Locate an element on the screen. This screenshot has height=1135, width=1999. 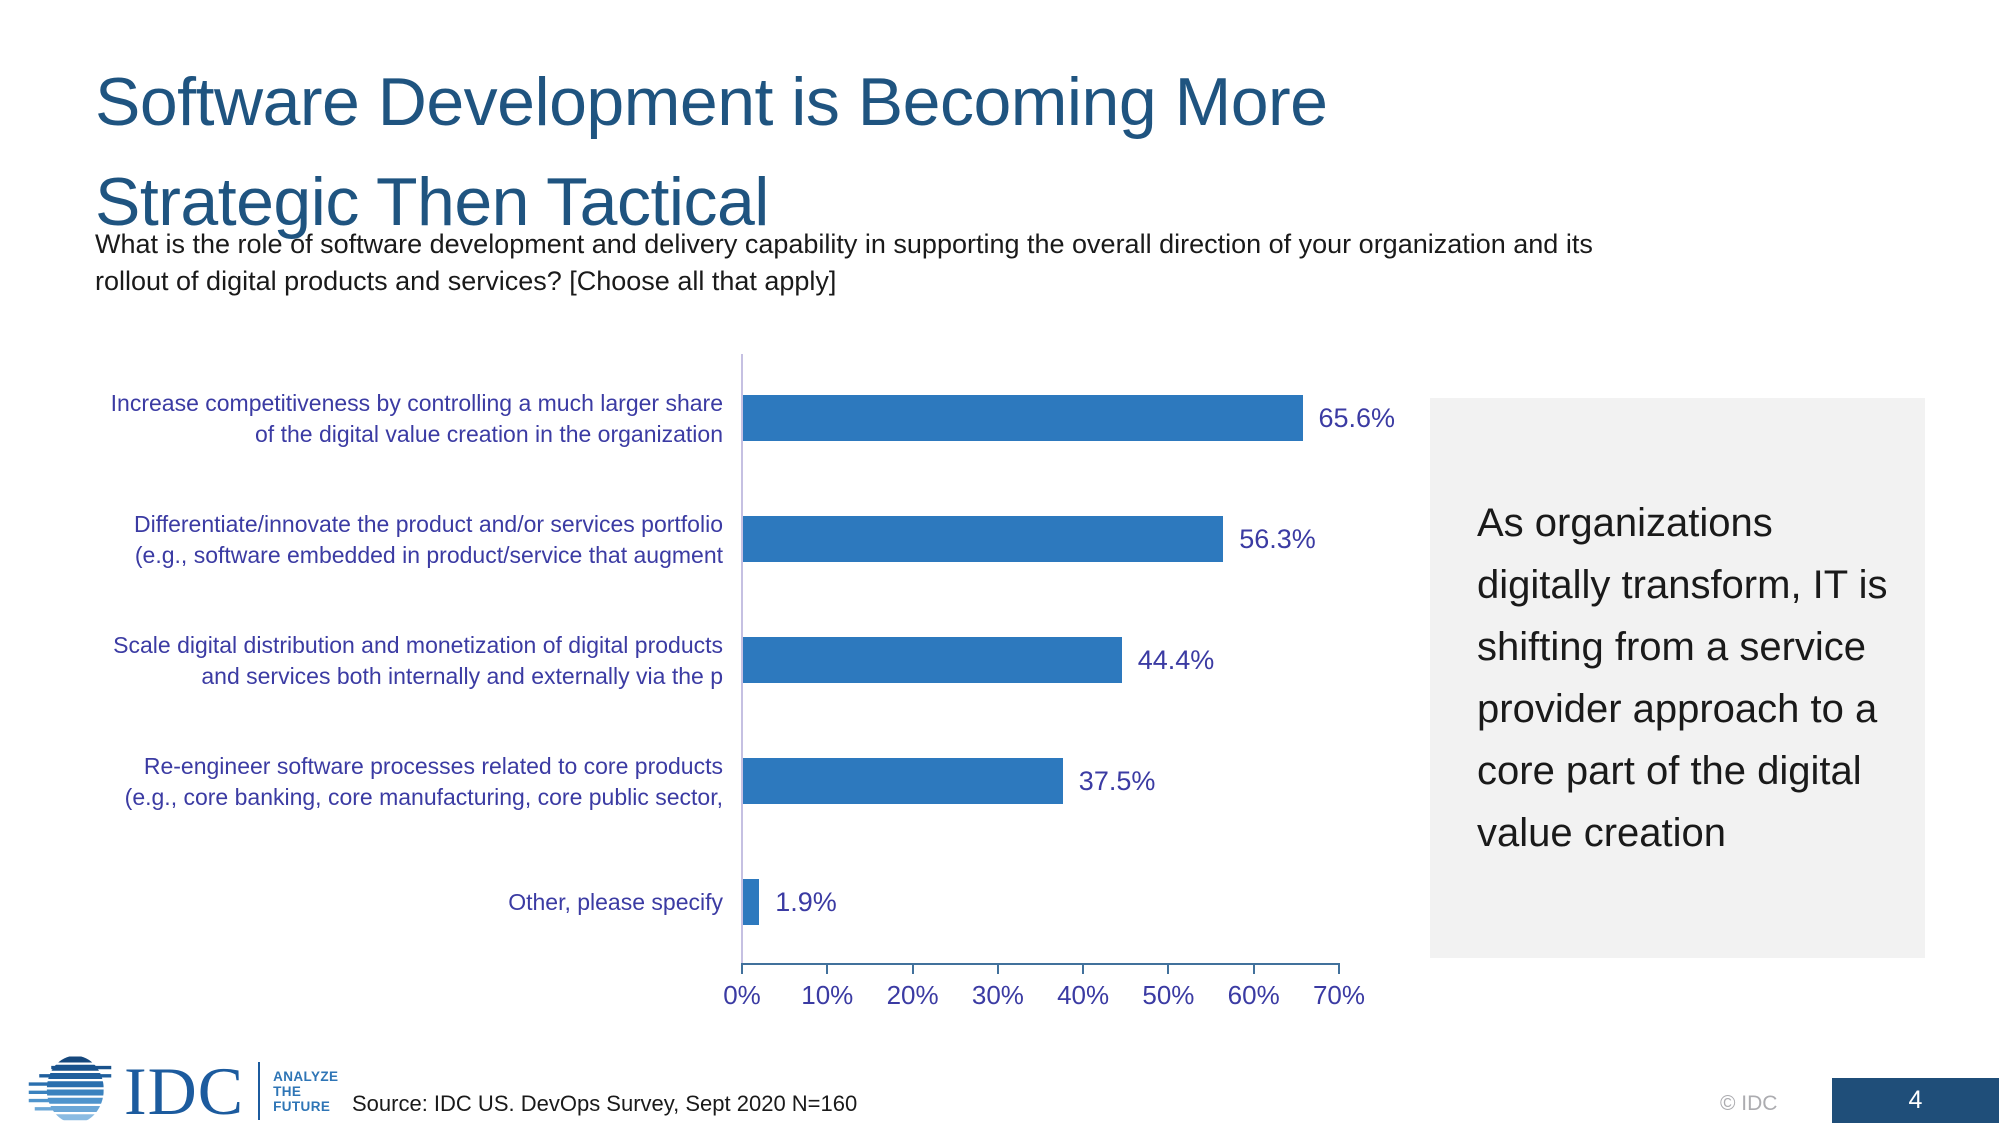
x-tick-label: 0% is located at coordinates (742, 995).